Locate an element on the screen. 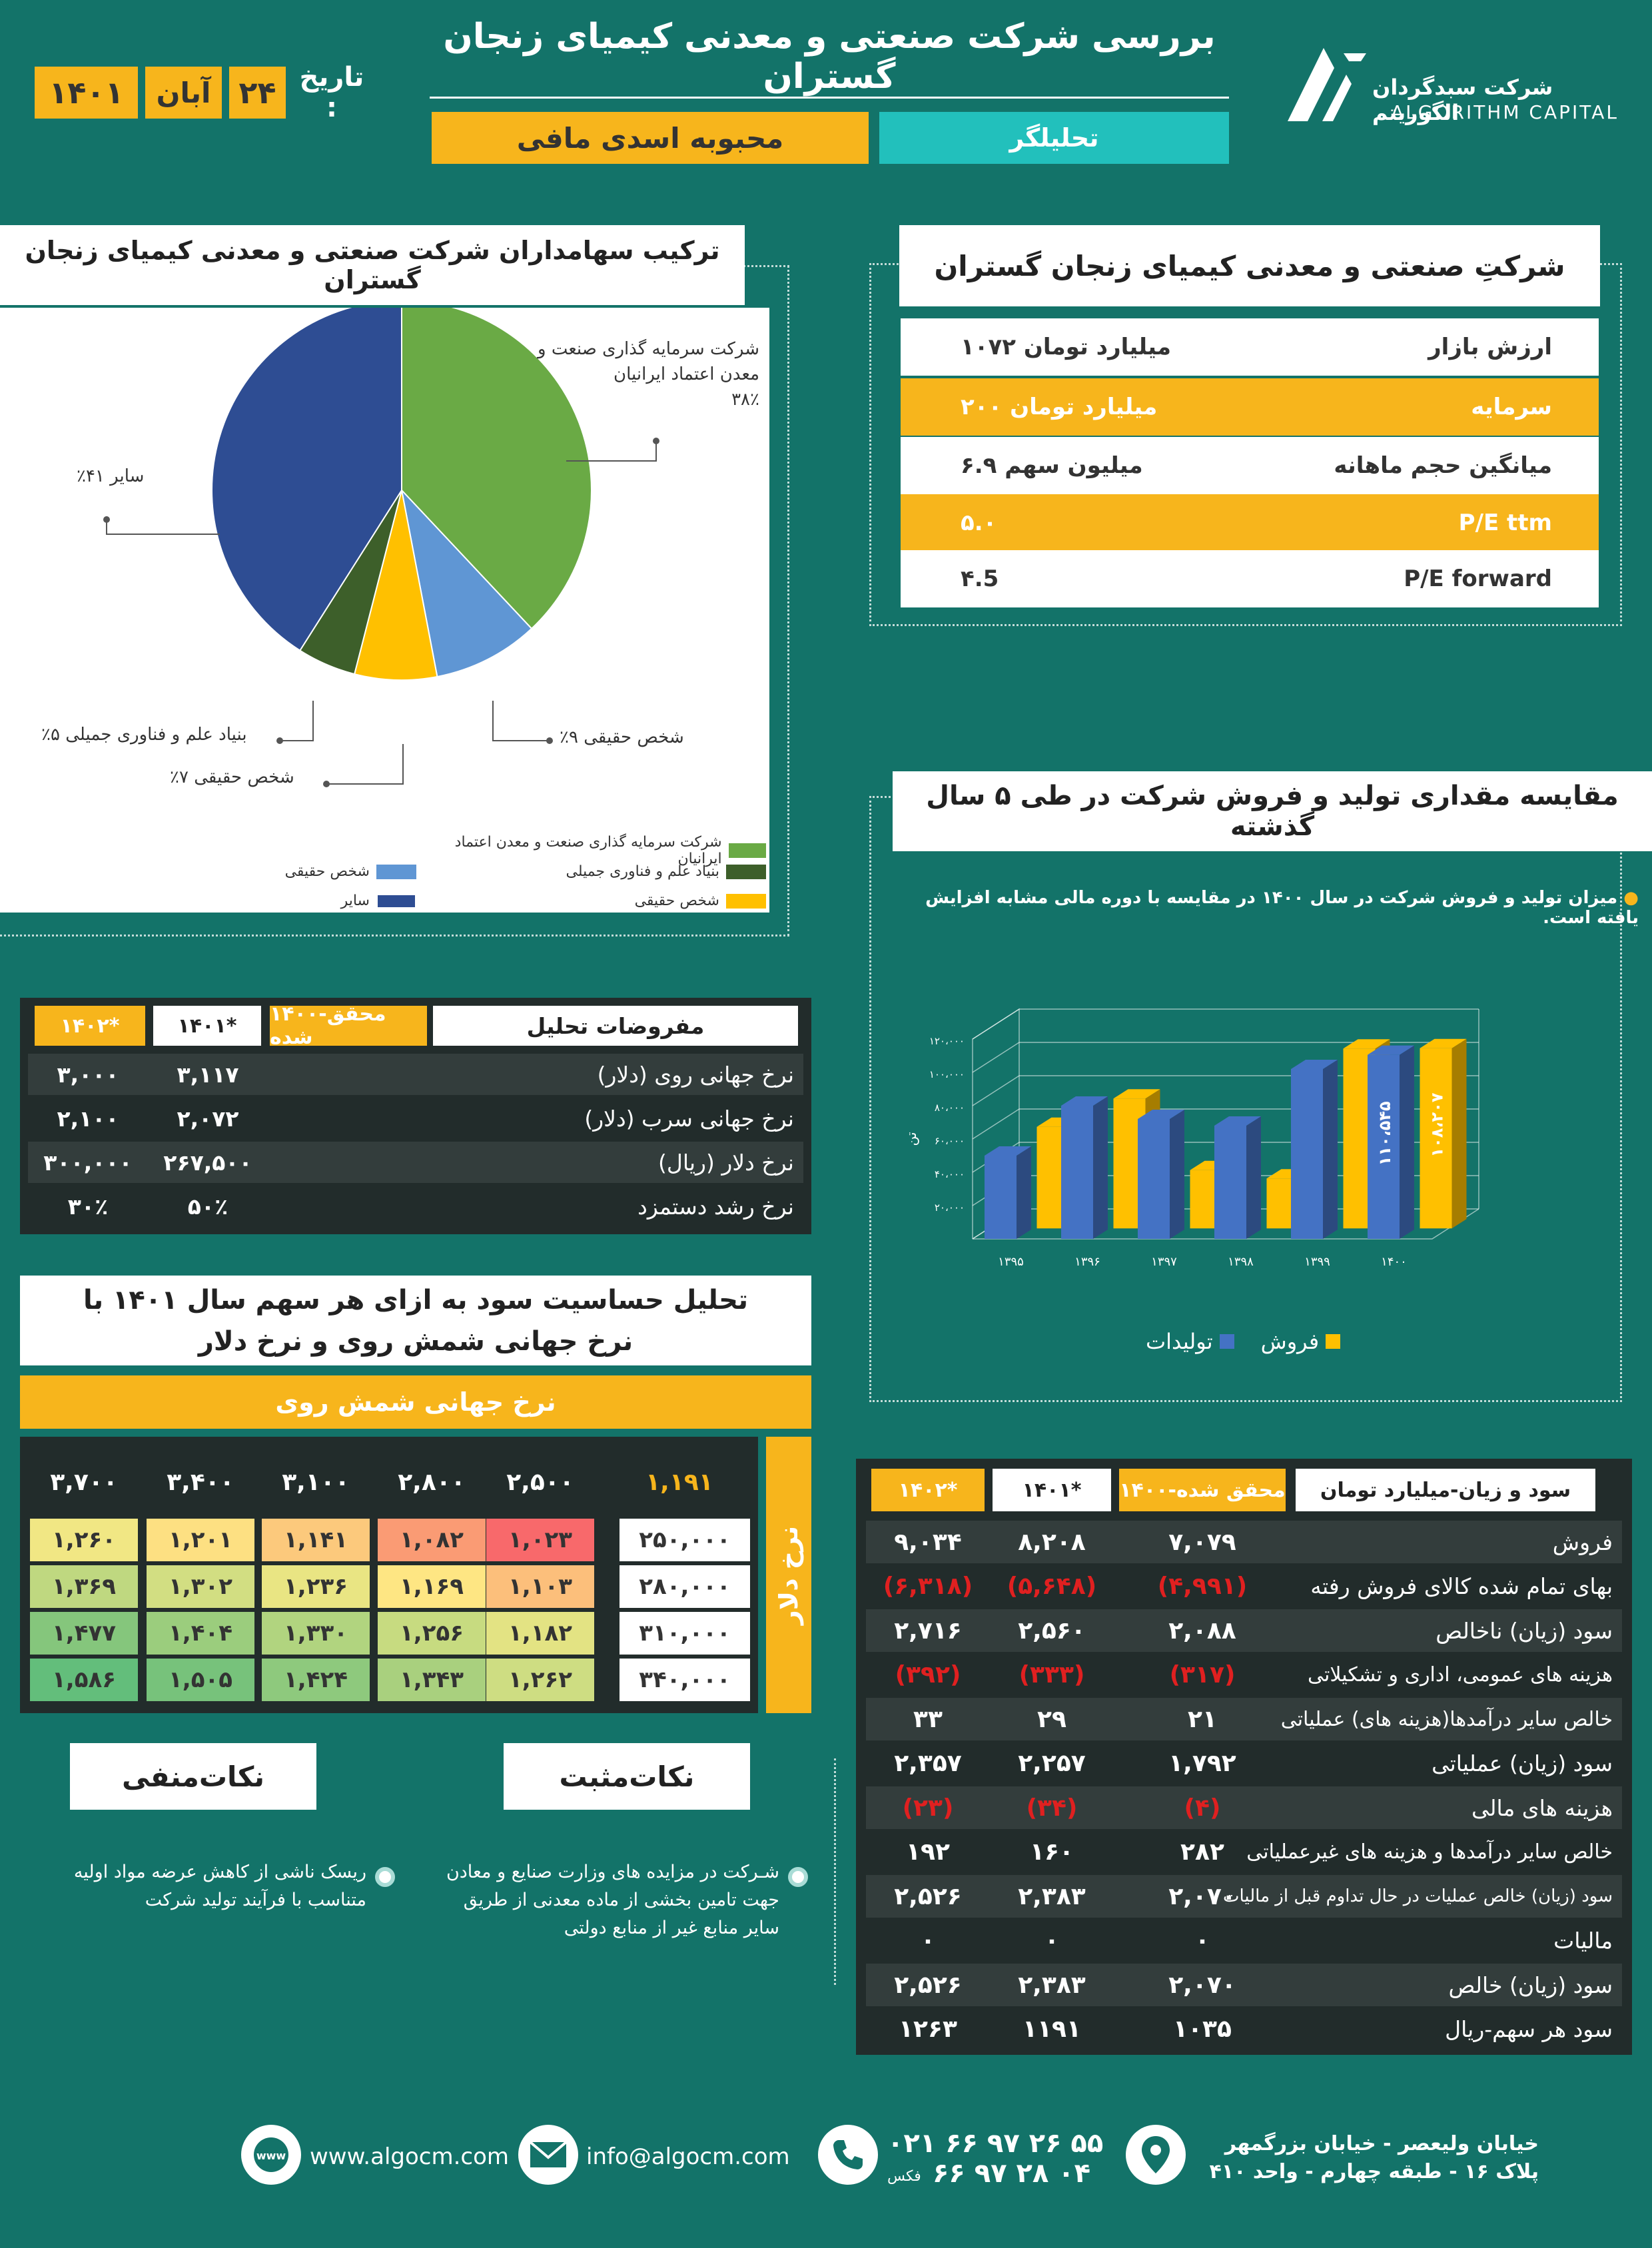 The image size is (1652, 2248). value-1401: (۳۴) is located at coordinates (1052, 1808).